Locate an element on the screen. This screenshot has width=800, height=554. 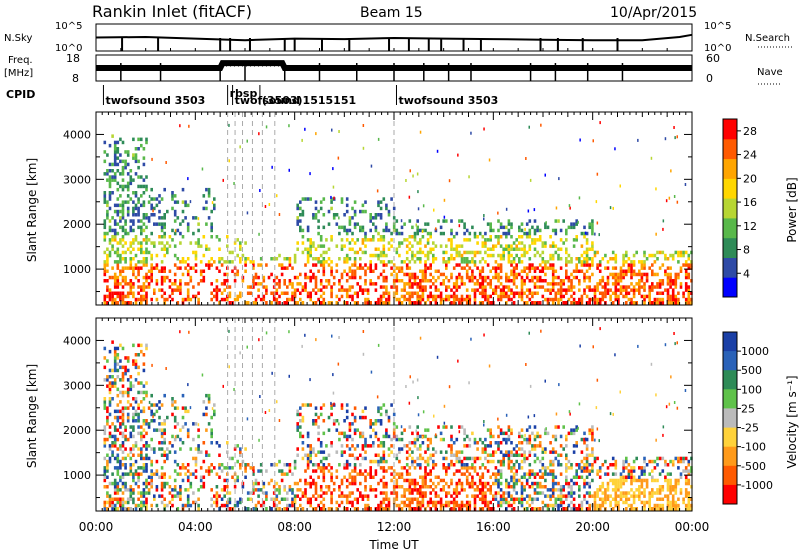
cpid-entry-label: (3503)1515151 is located at coordinates (309, 100).